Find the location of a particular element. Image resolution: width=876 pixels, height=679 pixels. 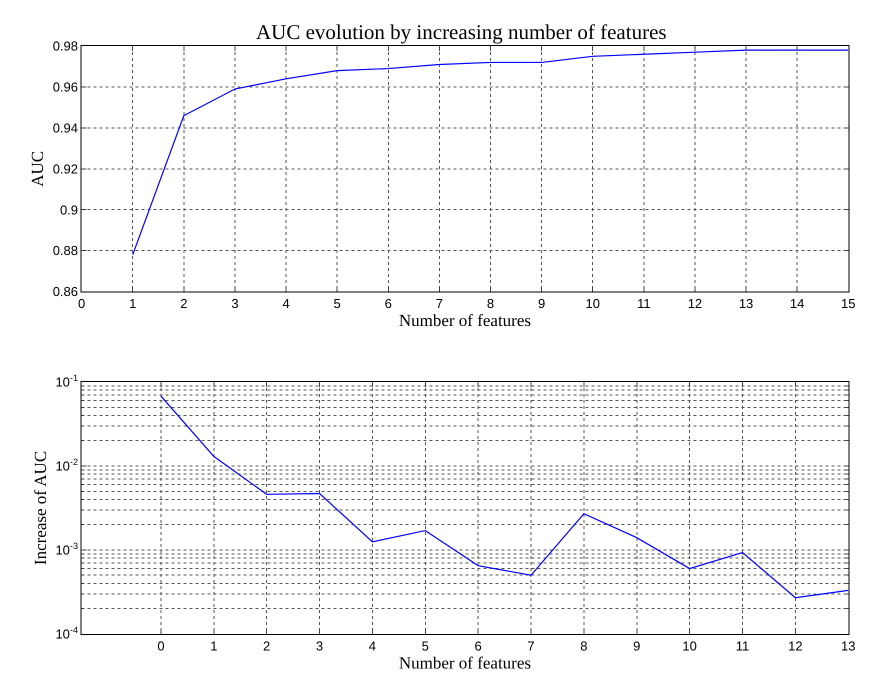

y-tick-label: 10$^{-2}$ is located at coordinates (66, 465).